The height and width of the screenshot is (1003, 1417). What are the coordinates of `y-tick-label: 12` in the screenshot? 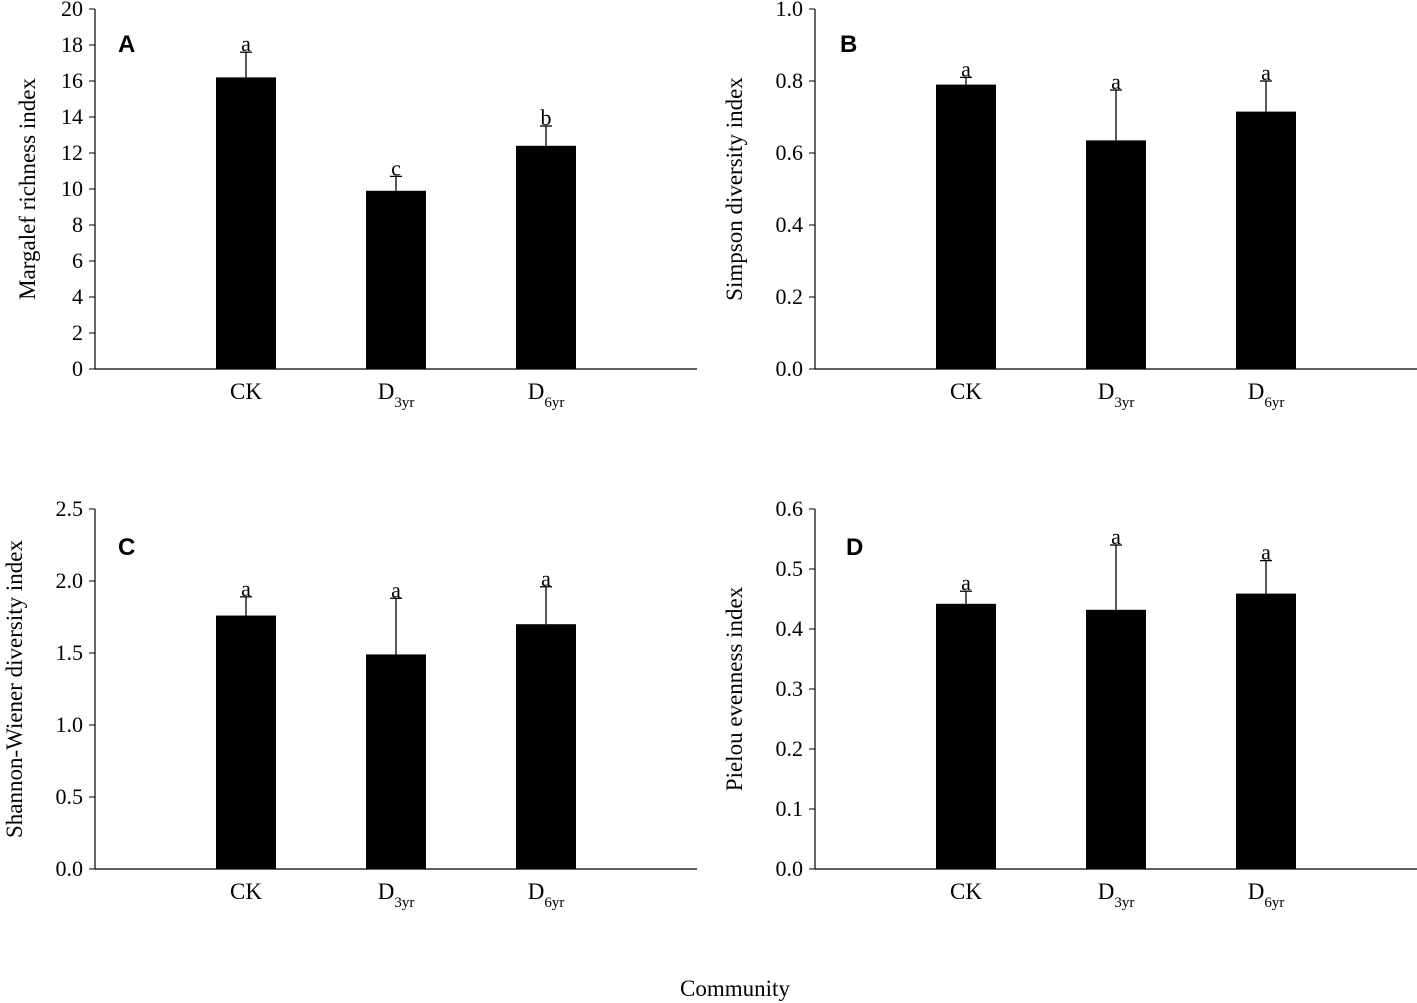 It's located at (72, 152).